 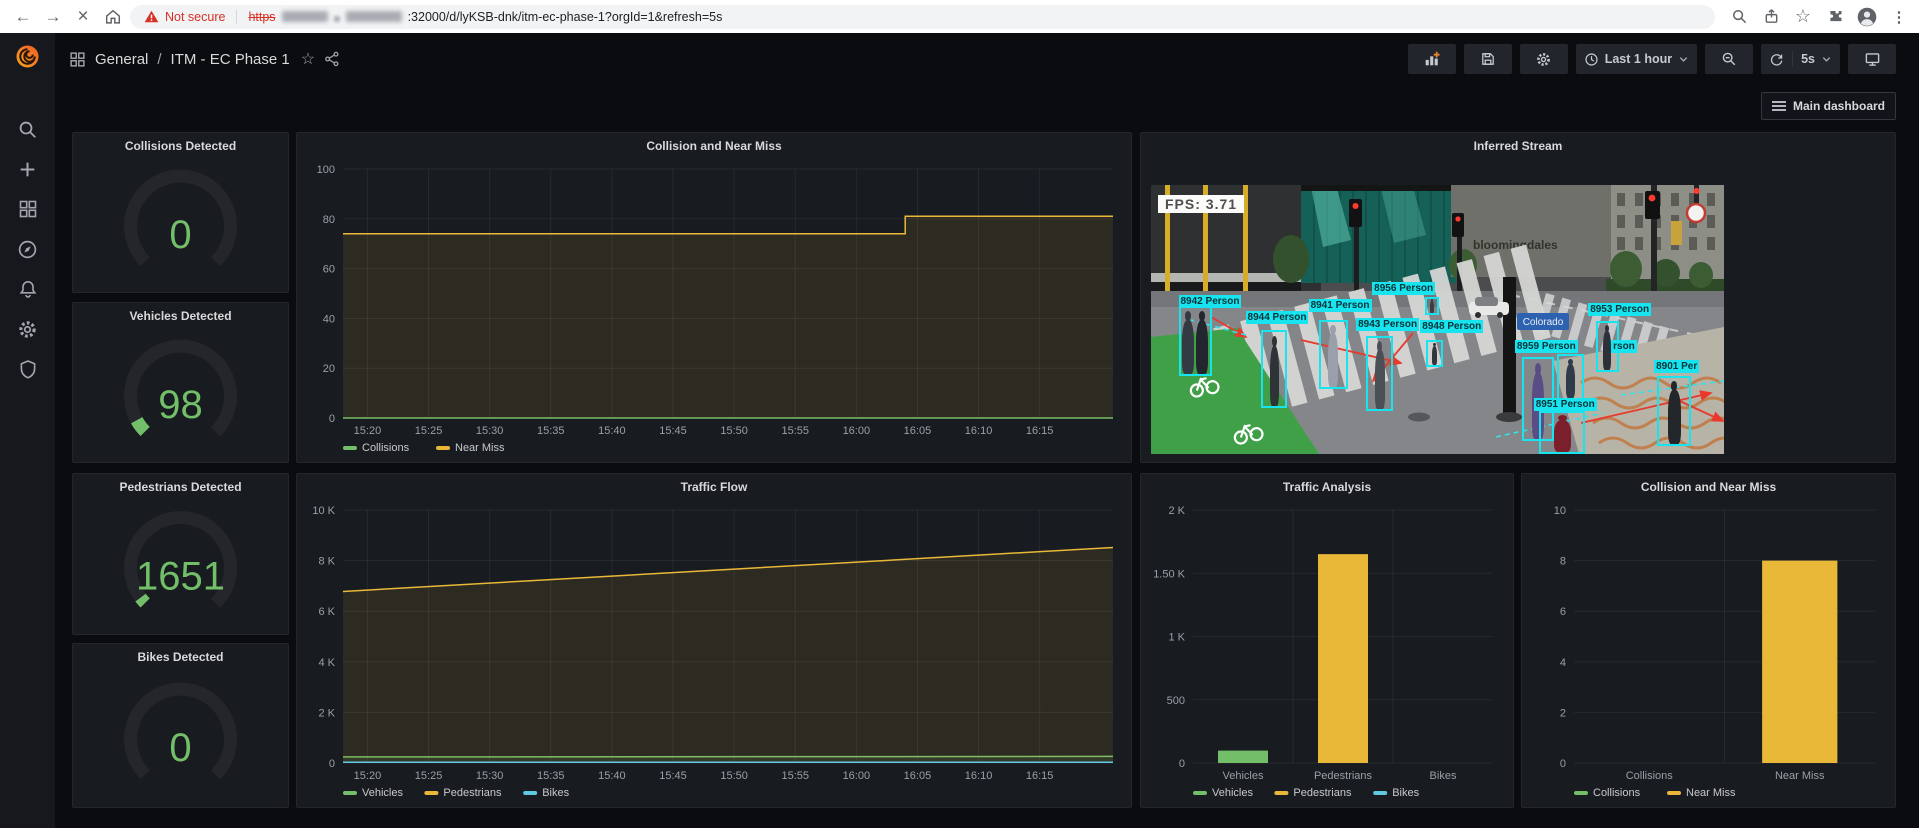 What do you see at coordinates (368, 431) in the screenshot?
I see `svg-text: 15:20` at bounding box center [368, 431].